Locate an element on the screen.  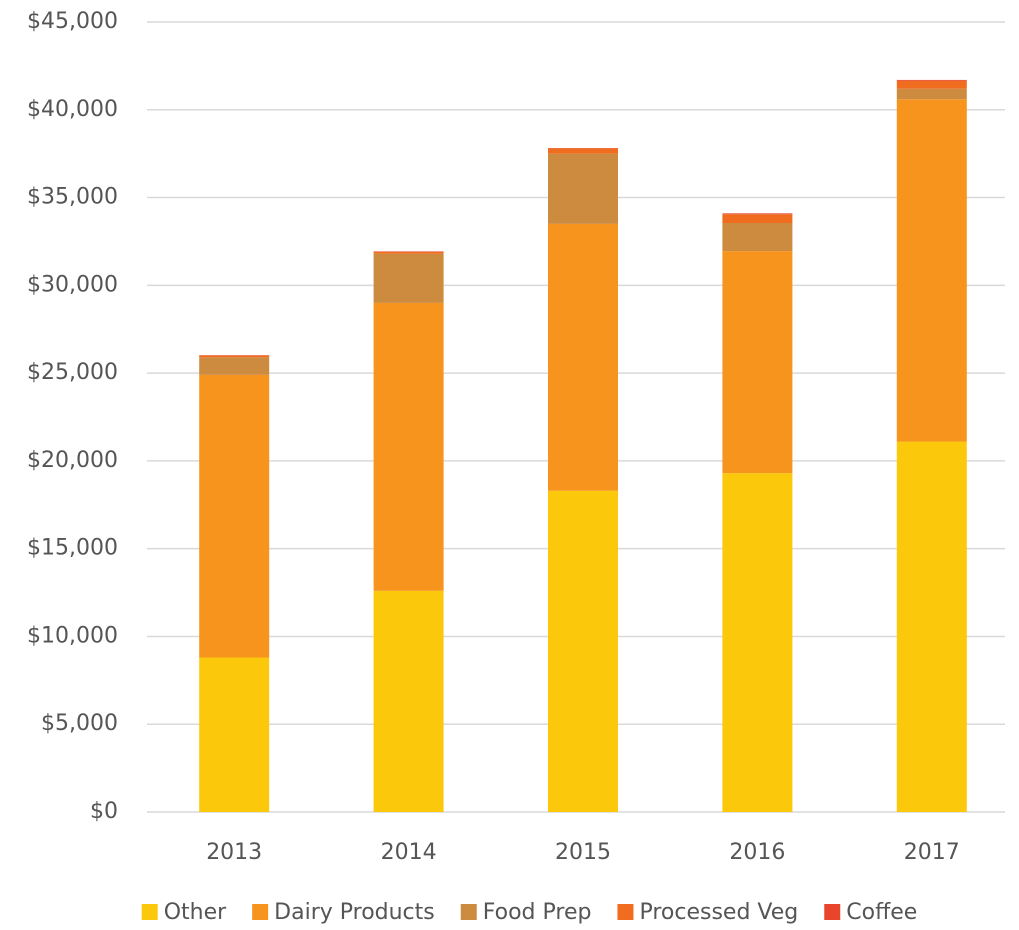
x-tick-label: 2013 is located at coordinates (234, 852).